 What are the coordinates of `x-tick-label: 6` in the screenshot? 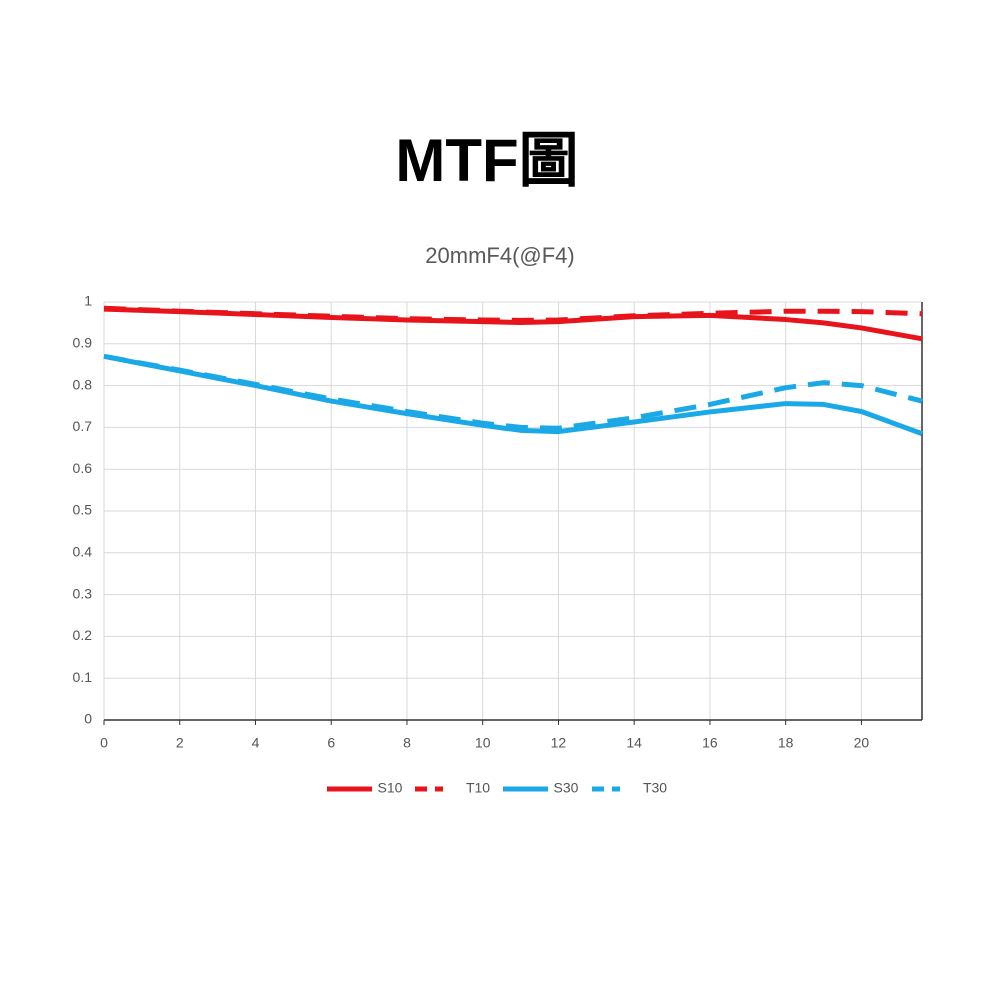 It's located at (331, 743).